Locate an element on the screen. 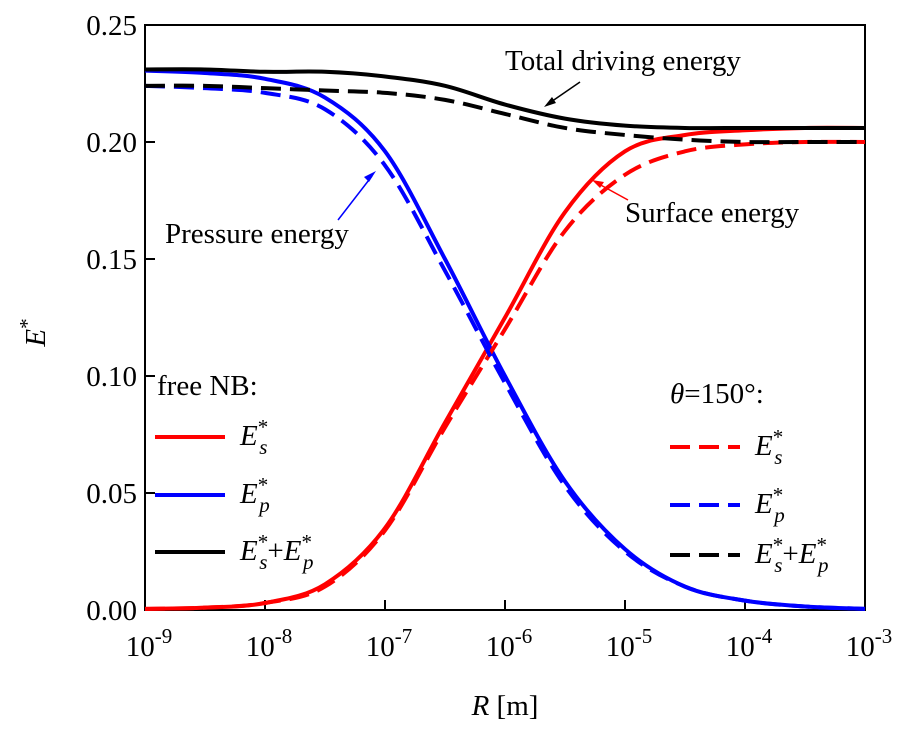 This screenshot has height=735, width=897. annotation: Pressure energy is located at coordinates (257, 234).